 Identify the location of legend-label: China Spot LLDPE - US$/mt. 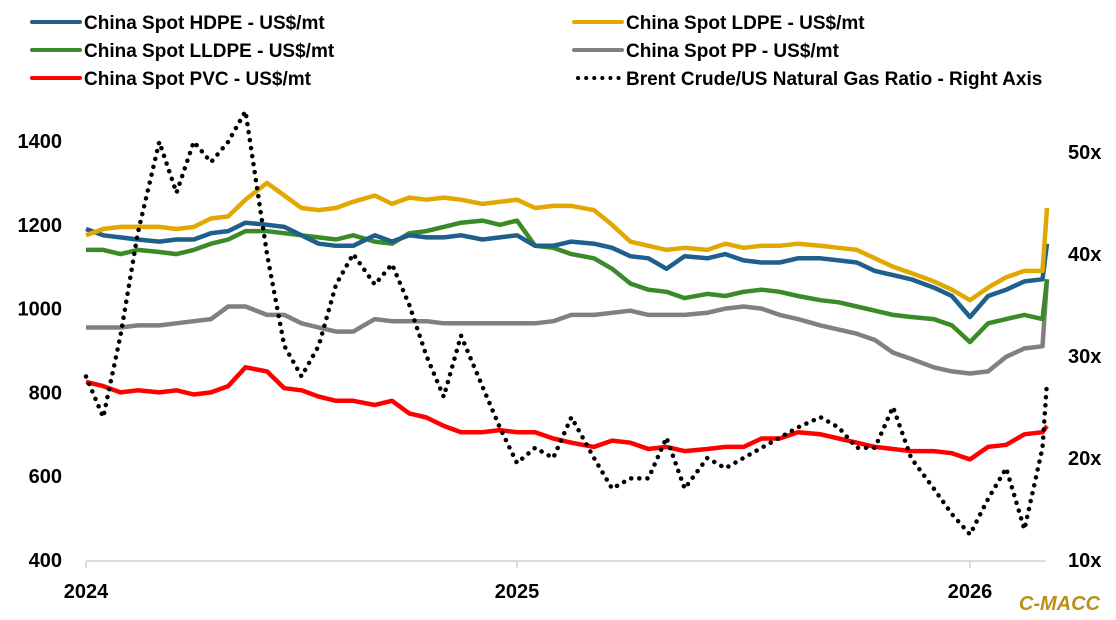
(209, 51).